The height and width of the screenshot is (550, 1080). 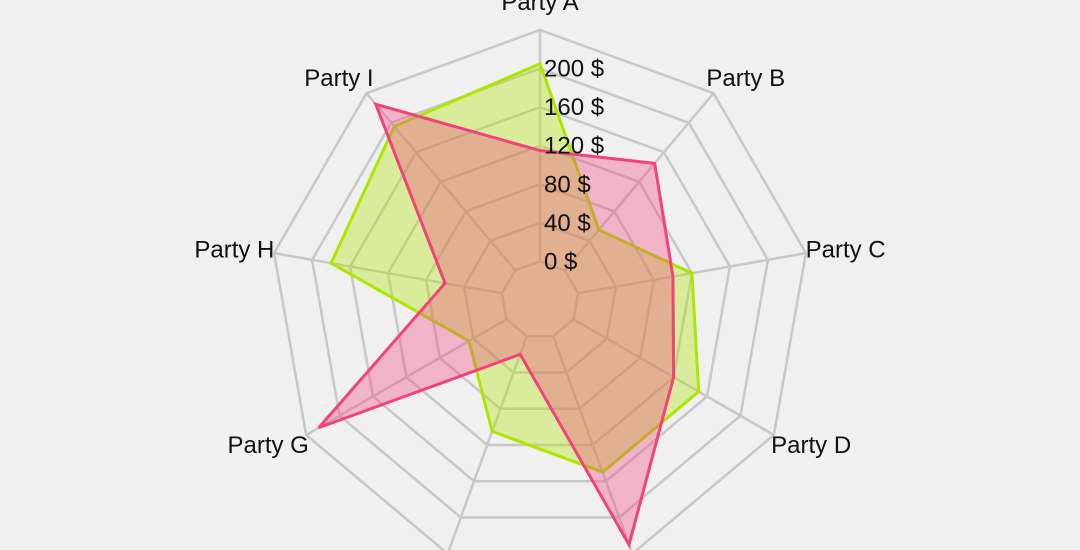 I want to click on category-label-party-c: Party C, so click(x=846, y=250).